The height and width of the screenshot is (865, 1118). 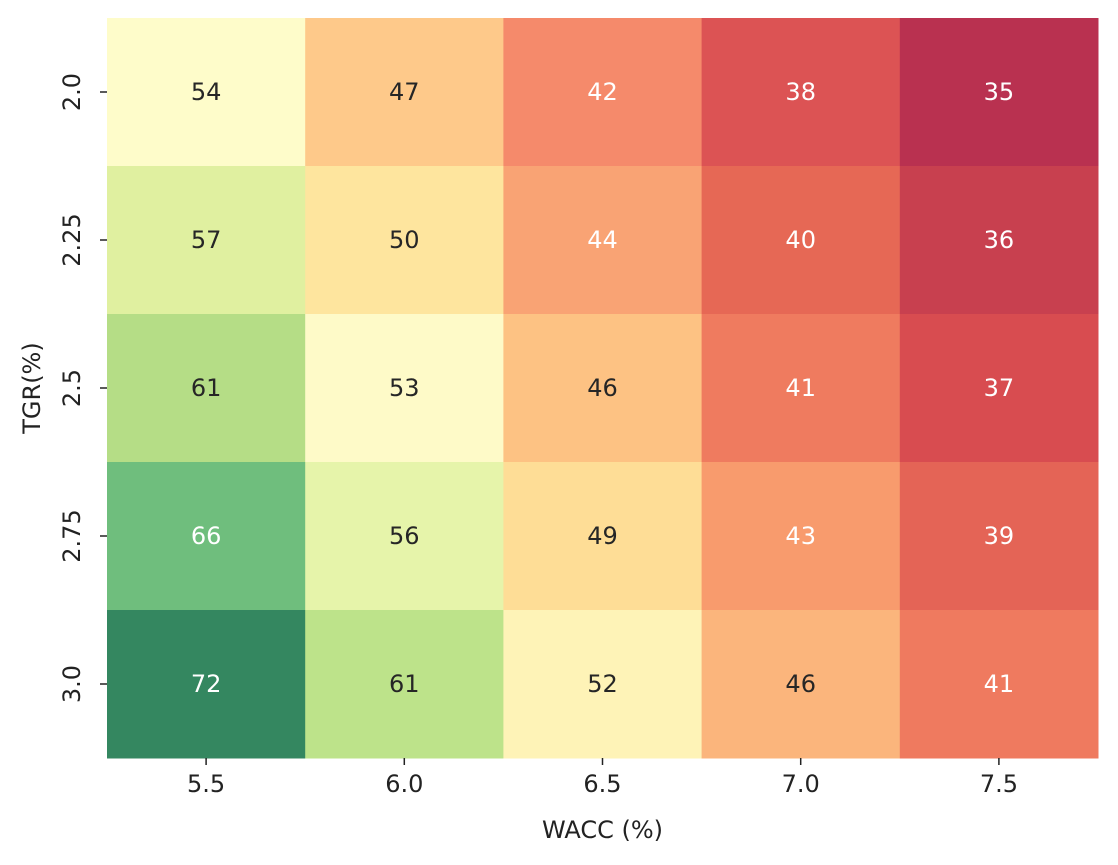 I want to click on cell-value-label: 56, so click(x=404, y=536).